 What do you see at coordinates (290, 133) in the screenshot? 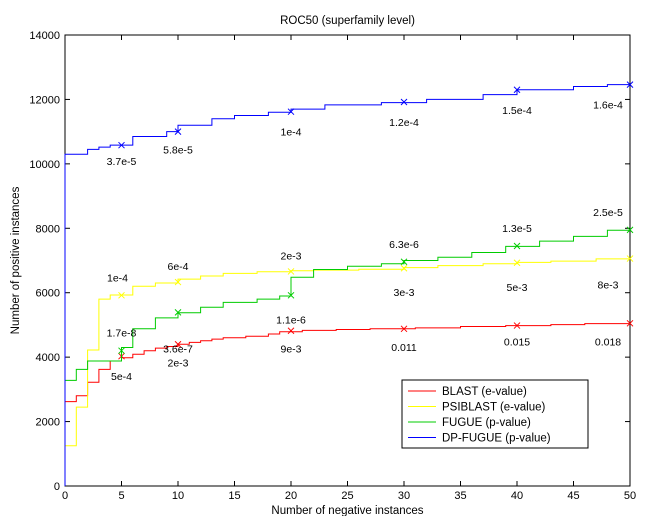
I see `series-3-annotation: 1e-4` at bounding box center [290, 133].